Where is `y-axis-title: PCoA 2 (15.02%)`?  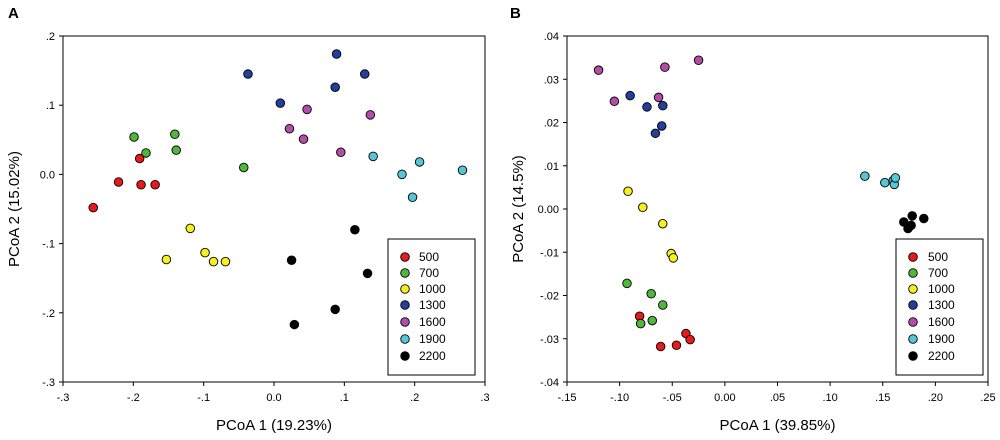
y-axis-title: PCoA 2 (15.02%) is located at coordinates (14, 209).